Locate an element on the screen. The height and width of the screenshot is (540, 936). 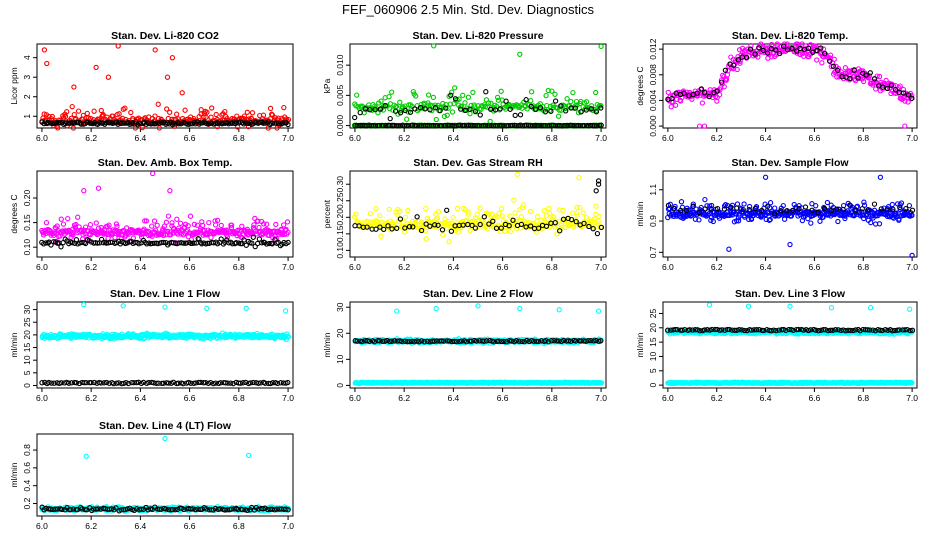
y-tick-label: 3 is located at coordinates (27, 77).